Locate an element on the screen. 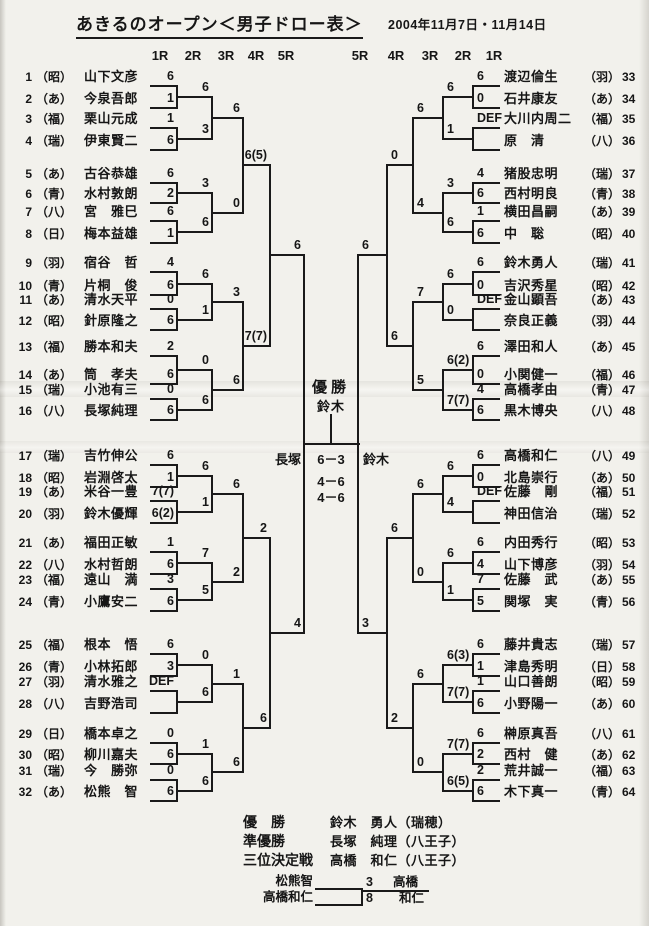 Image resolution: width=649 pixels, height=926 pixels. player-name: 鈴木勇人 is located at coordinates (531, 262).